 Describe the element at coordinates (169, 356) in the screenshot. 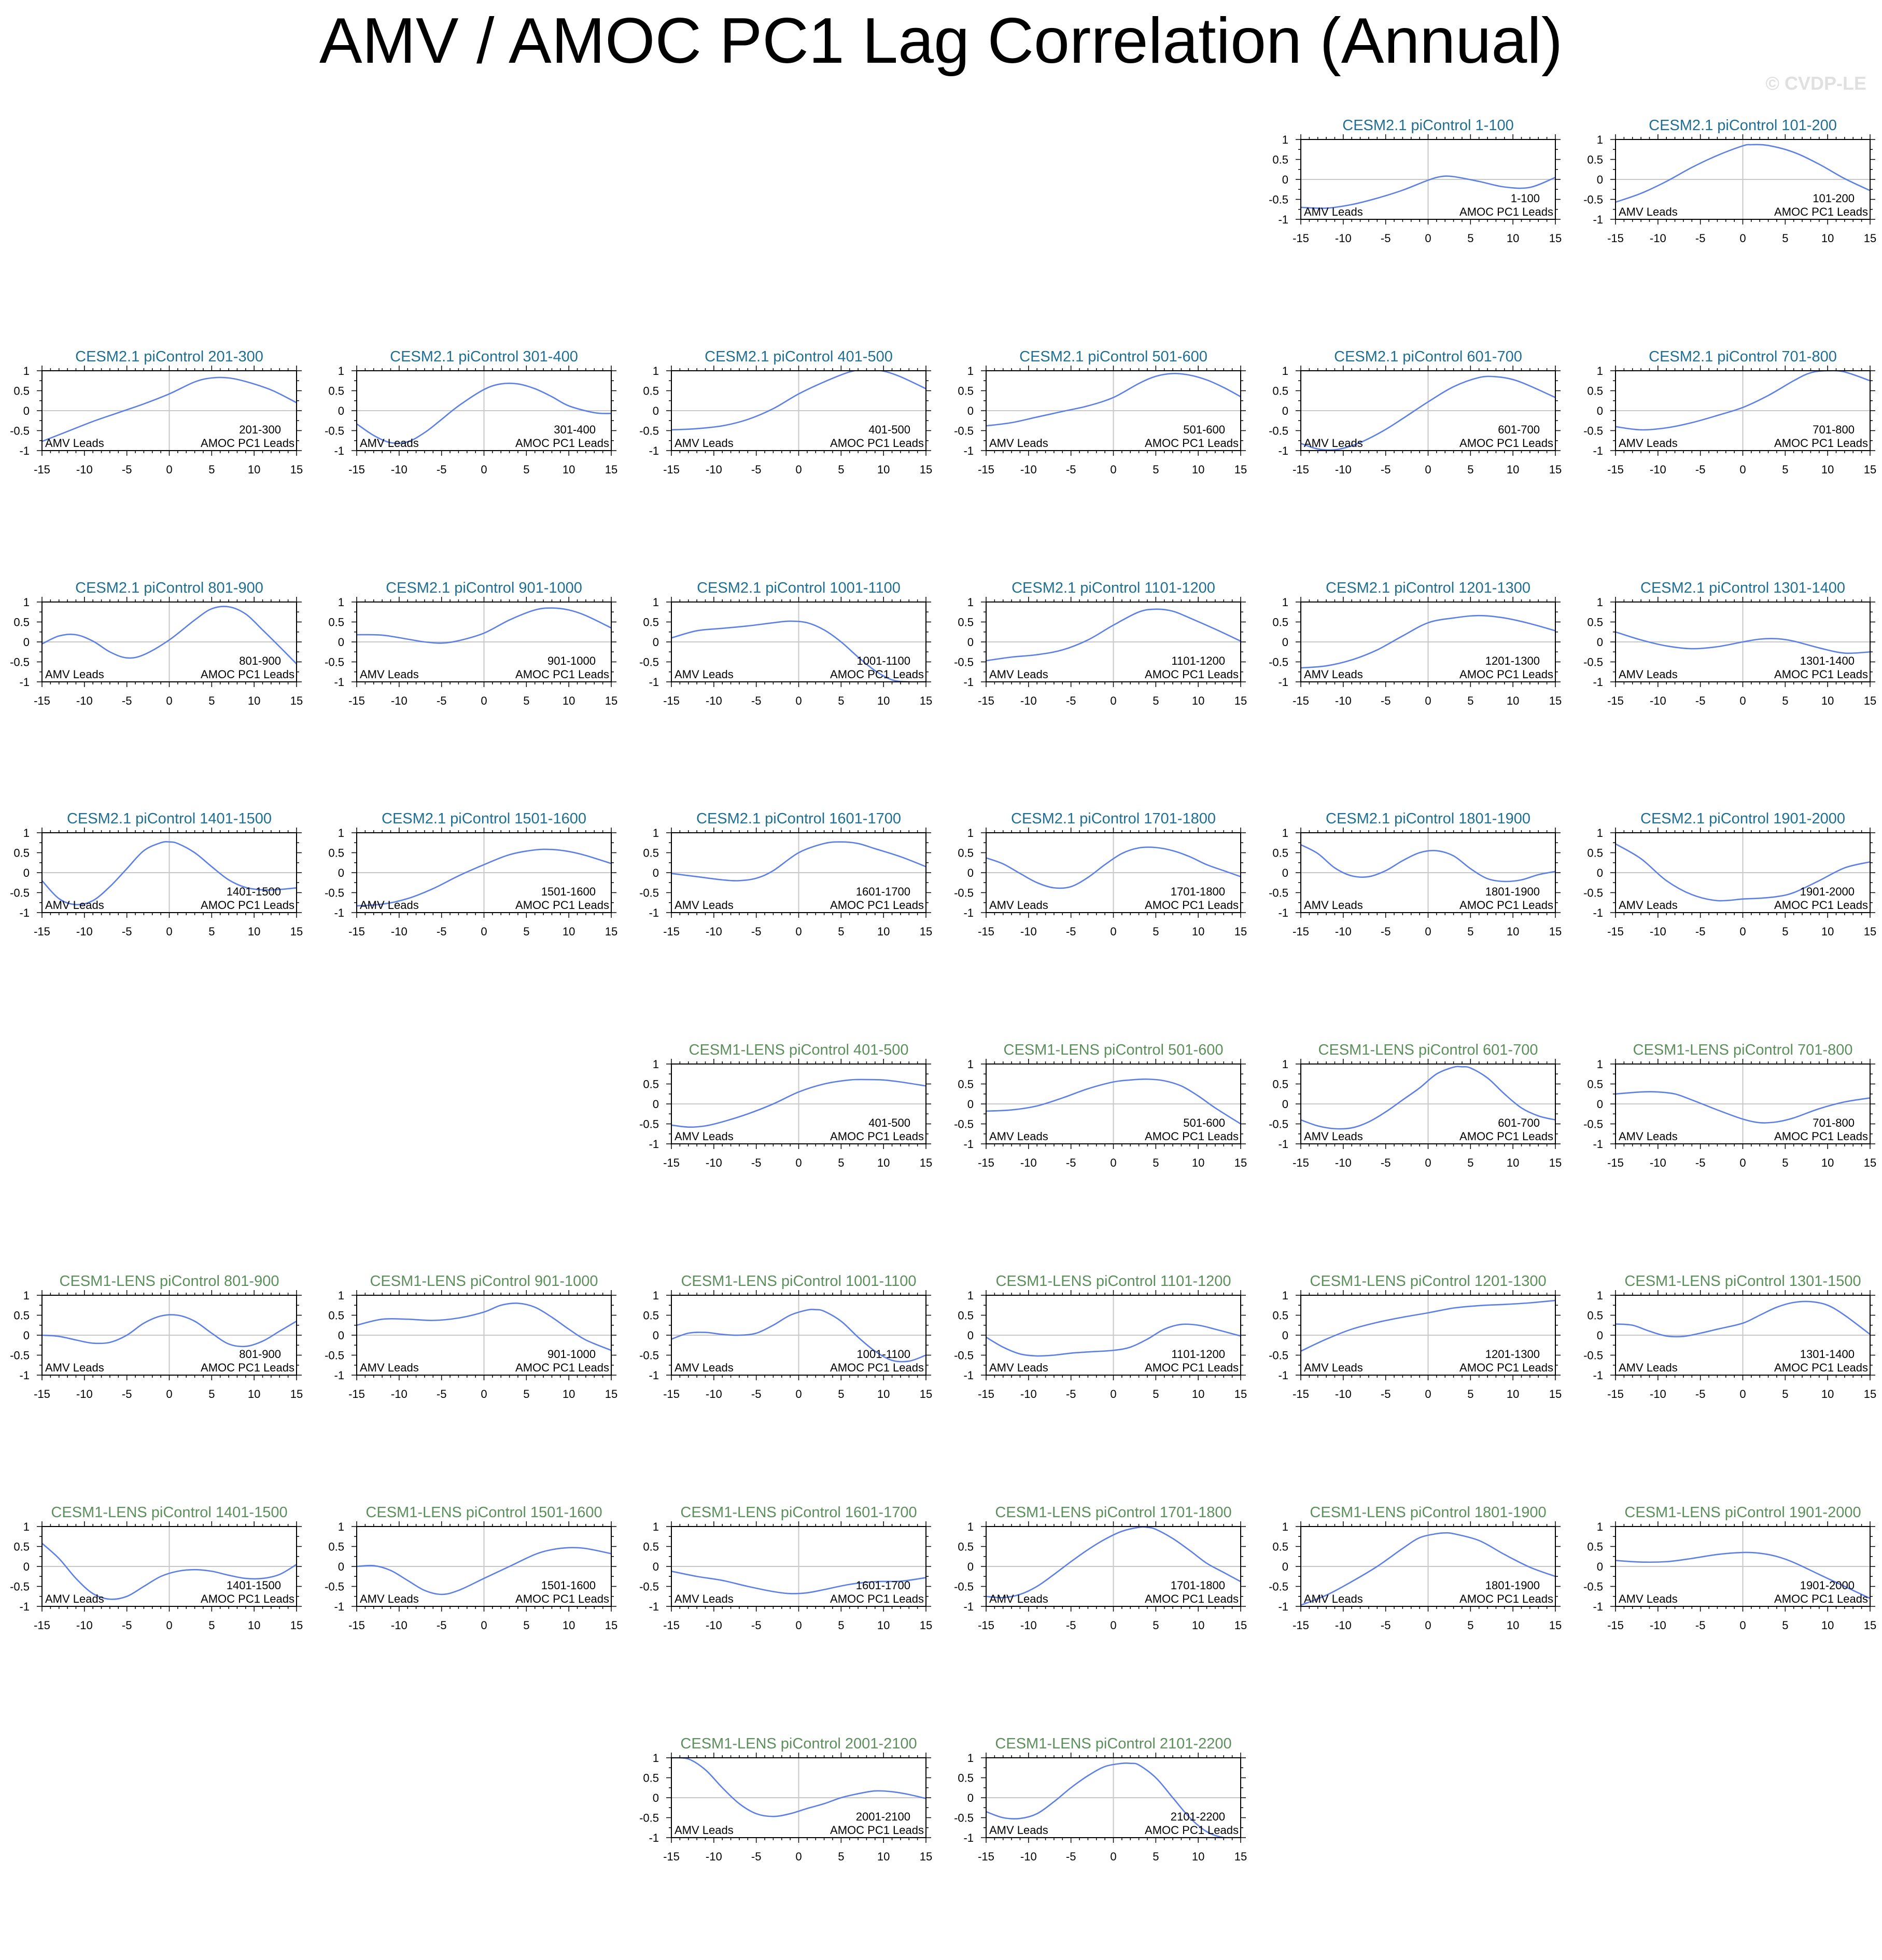

I see `panel-title: CESM2.1 piControl 201-300` at that location.